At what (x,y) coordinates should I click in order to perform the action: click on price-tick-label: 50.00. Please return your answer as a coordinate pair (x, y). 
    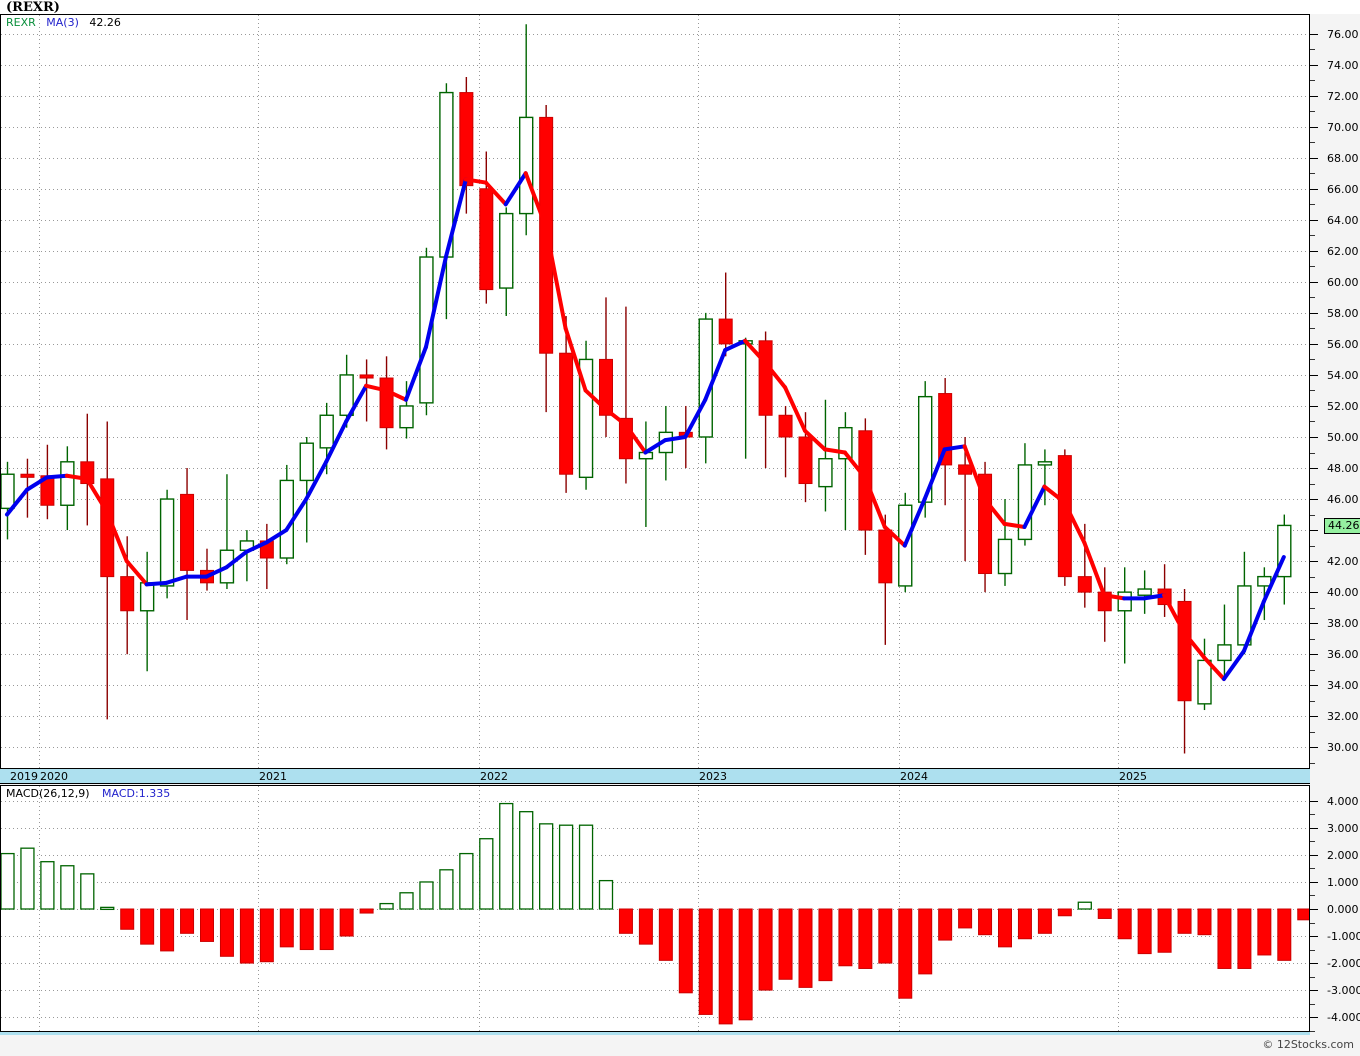
    Looking at the image, I should click on (1343, 437).